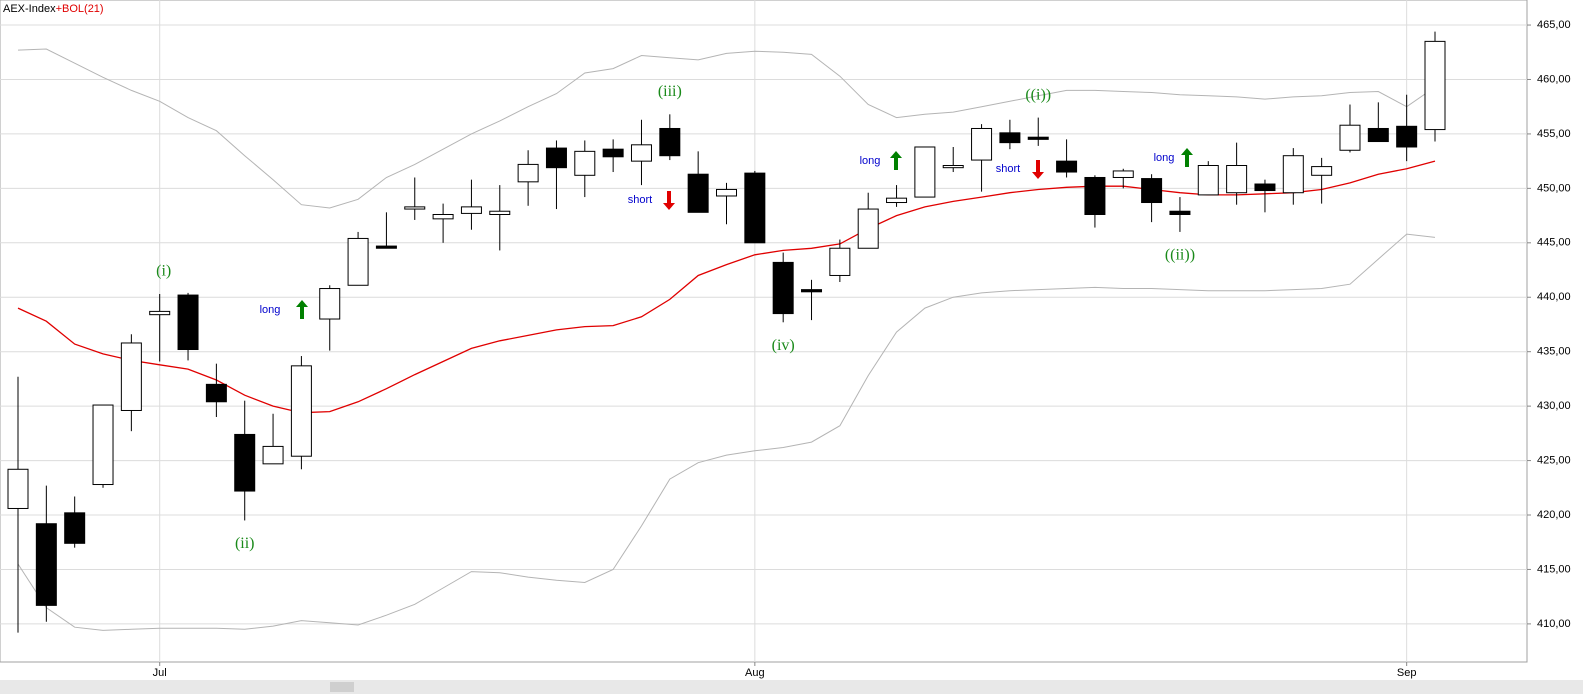 The width and height of the screenshot is (1583, 694). Describe the element at coordinates (1554, 624) in the screenshot. I see `y-tick-label: 410,00` at that location.